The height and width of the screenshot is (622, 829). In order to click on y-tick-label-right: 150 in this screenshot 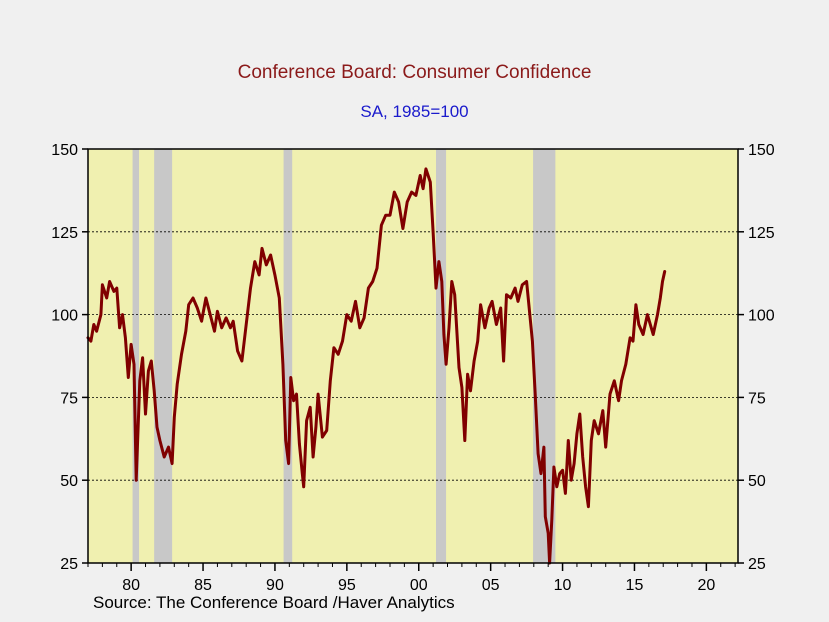, I will do `click(761, 150)`.